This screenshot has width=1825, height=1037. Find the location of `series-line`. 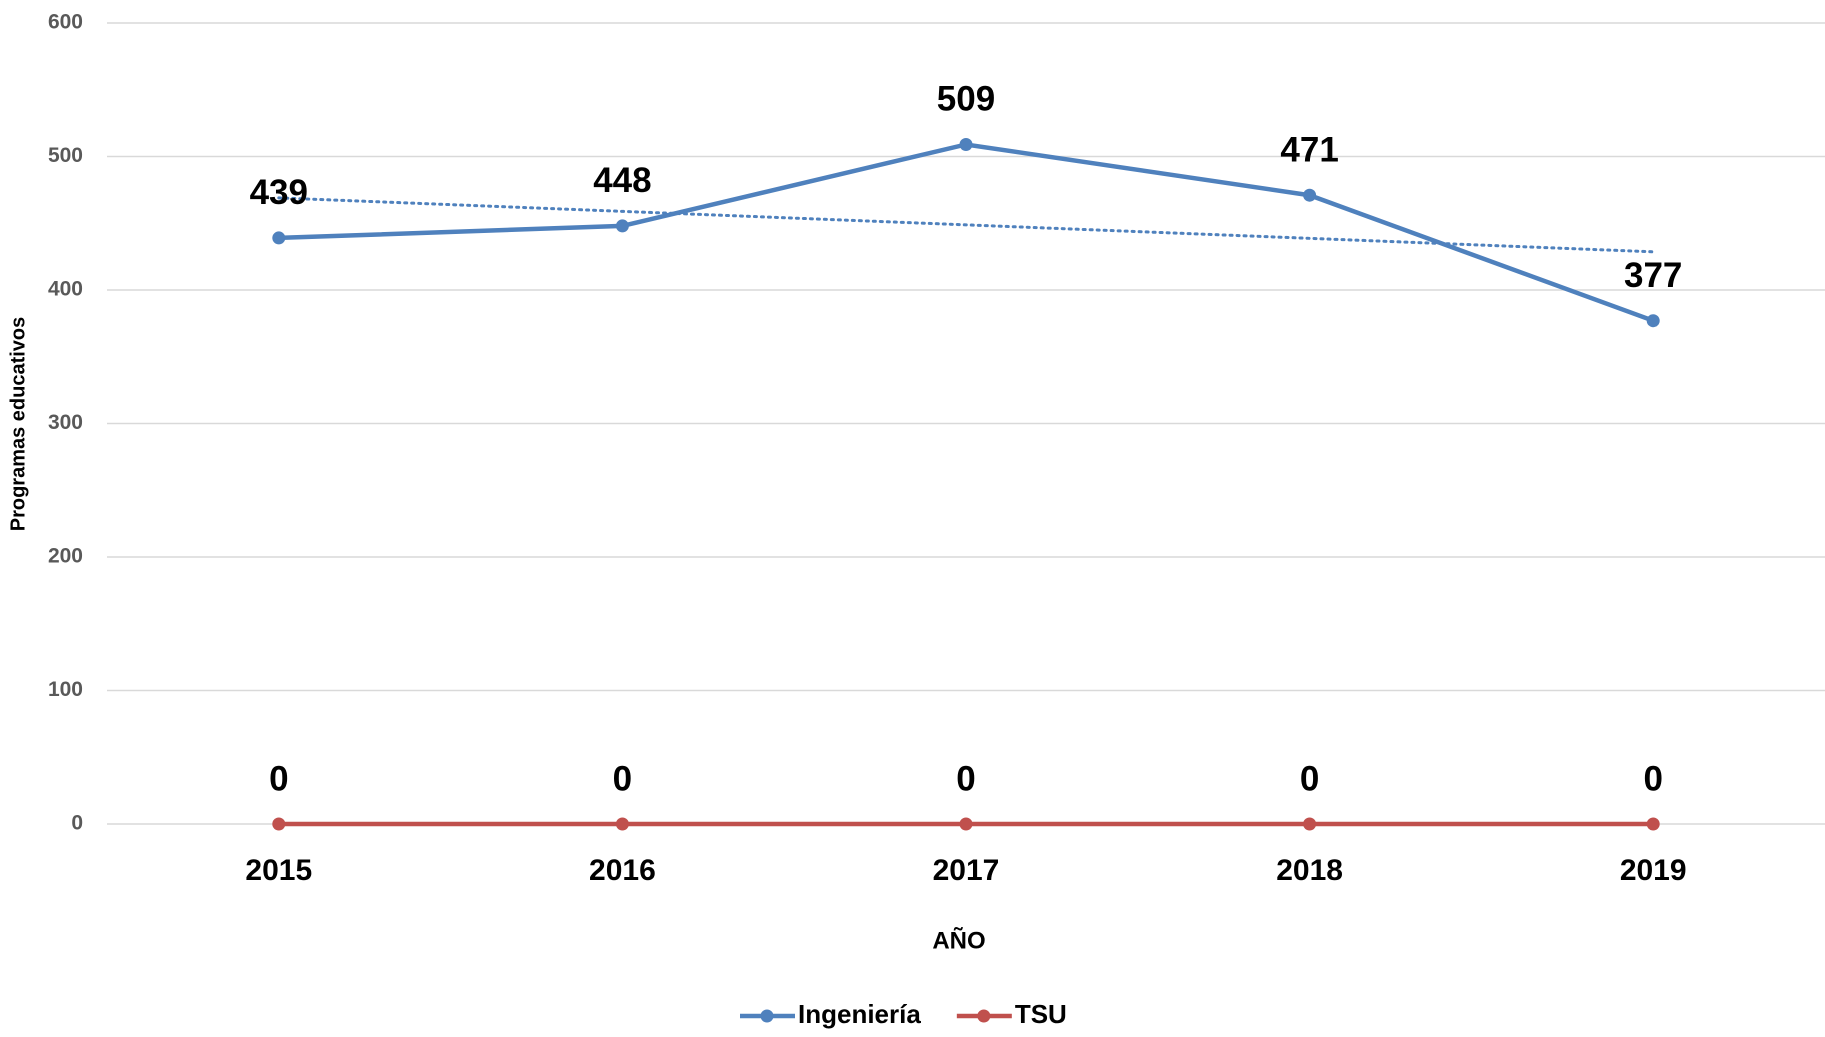

series-line is located at coordinates (966, 232).